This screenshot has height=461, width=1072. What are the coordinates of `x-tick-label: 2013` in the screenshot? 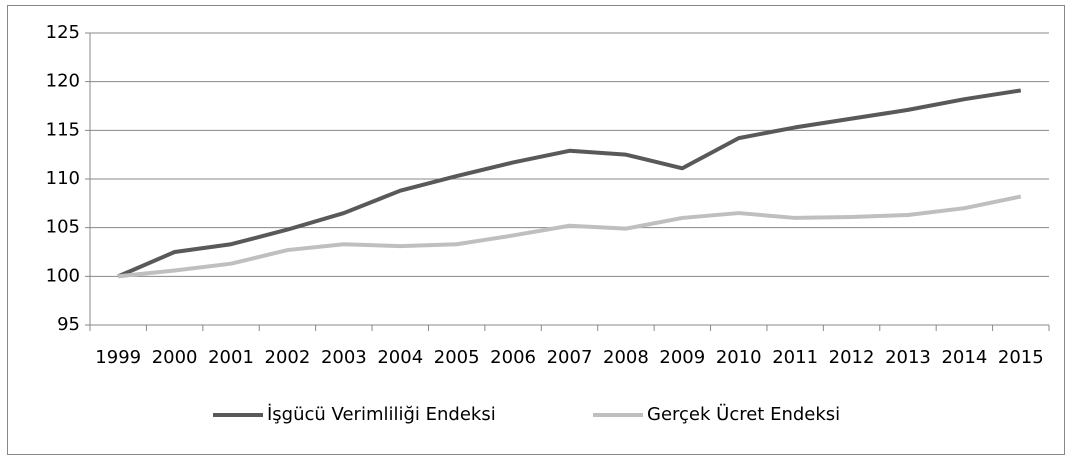 It's located at (908, 357).